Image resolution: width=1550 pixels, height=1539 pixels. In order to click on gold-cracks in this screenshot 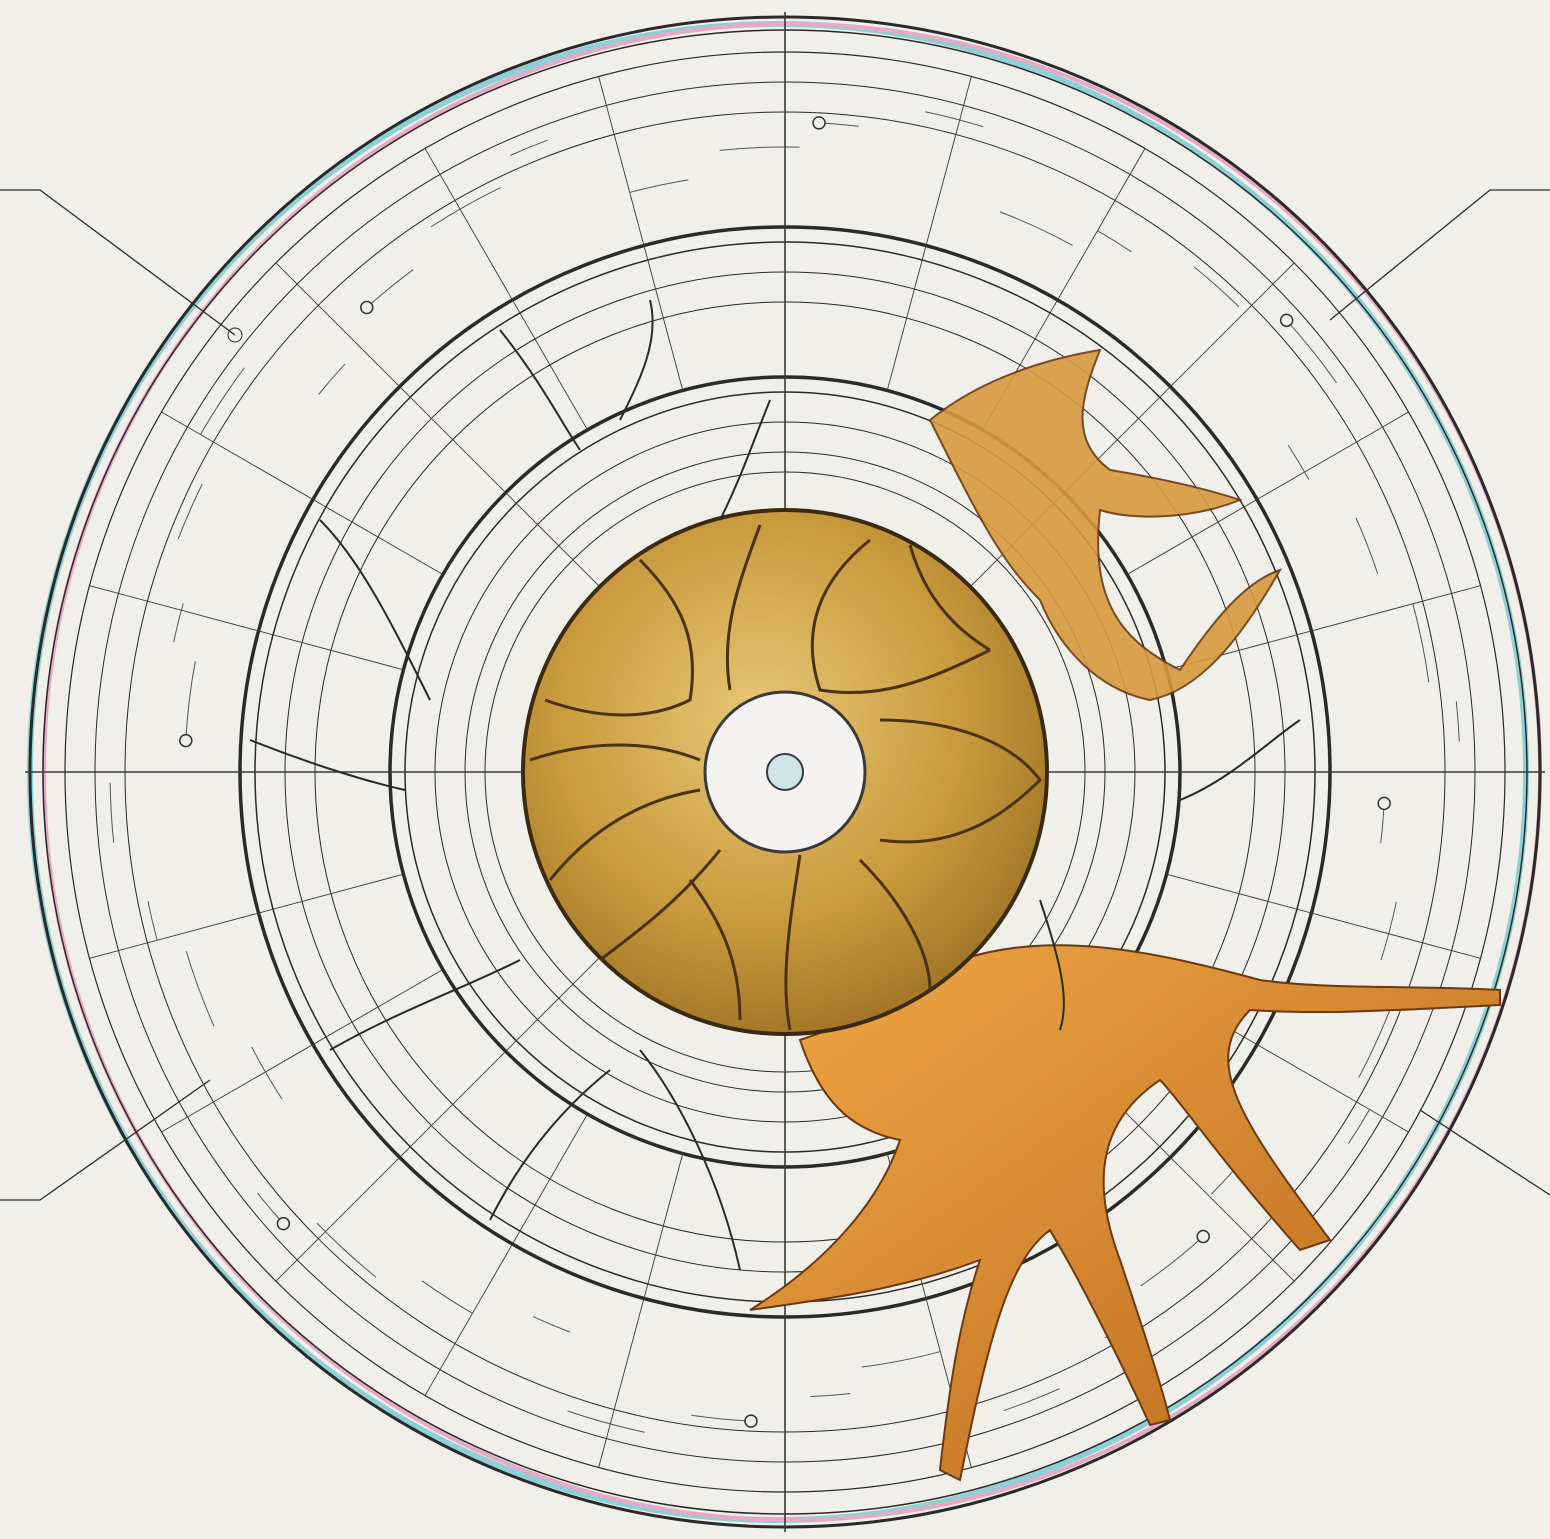, I will do `click(785, 777)`.